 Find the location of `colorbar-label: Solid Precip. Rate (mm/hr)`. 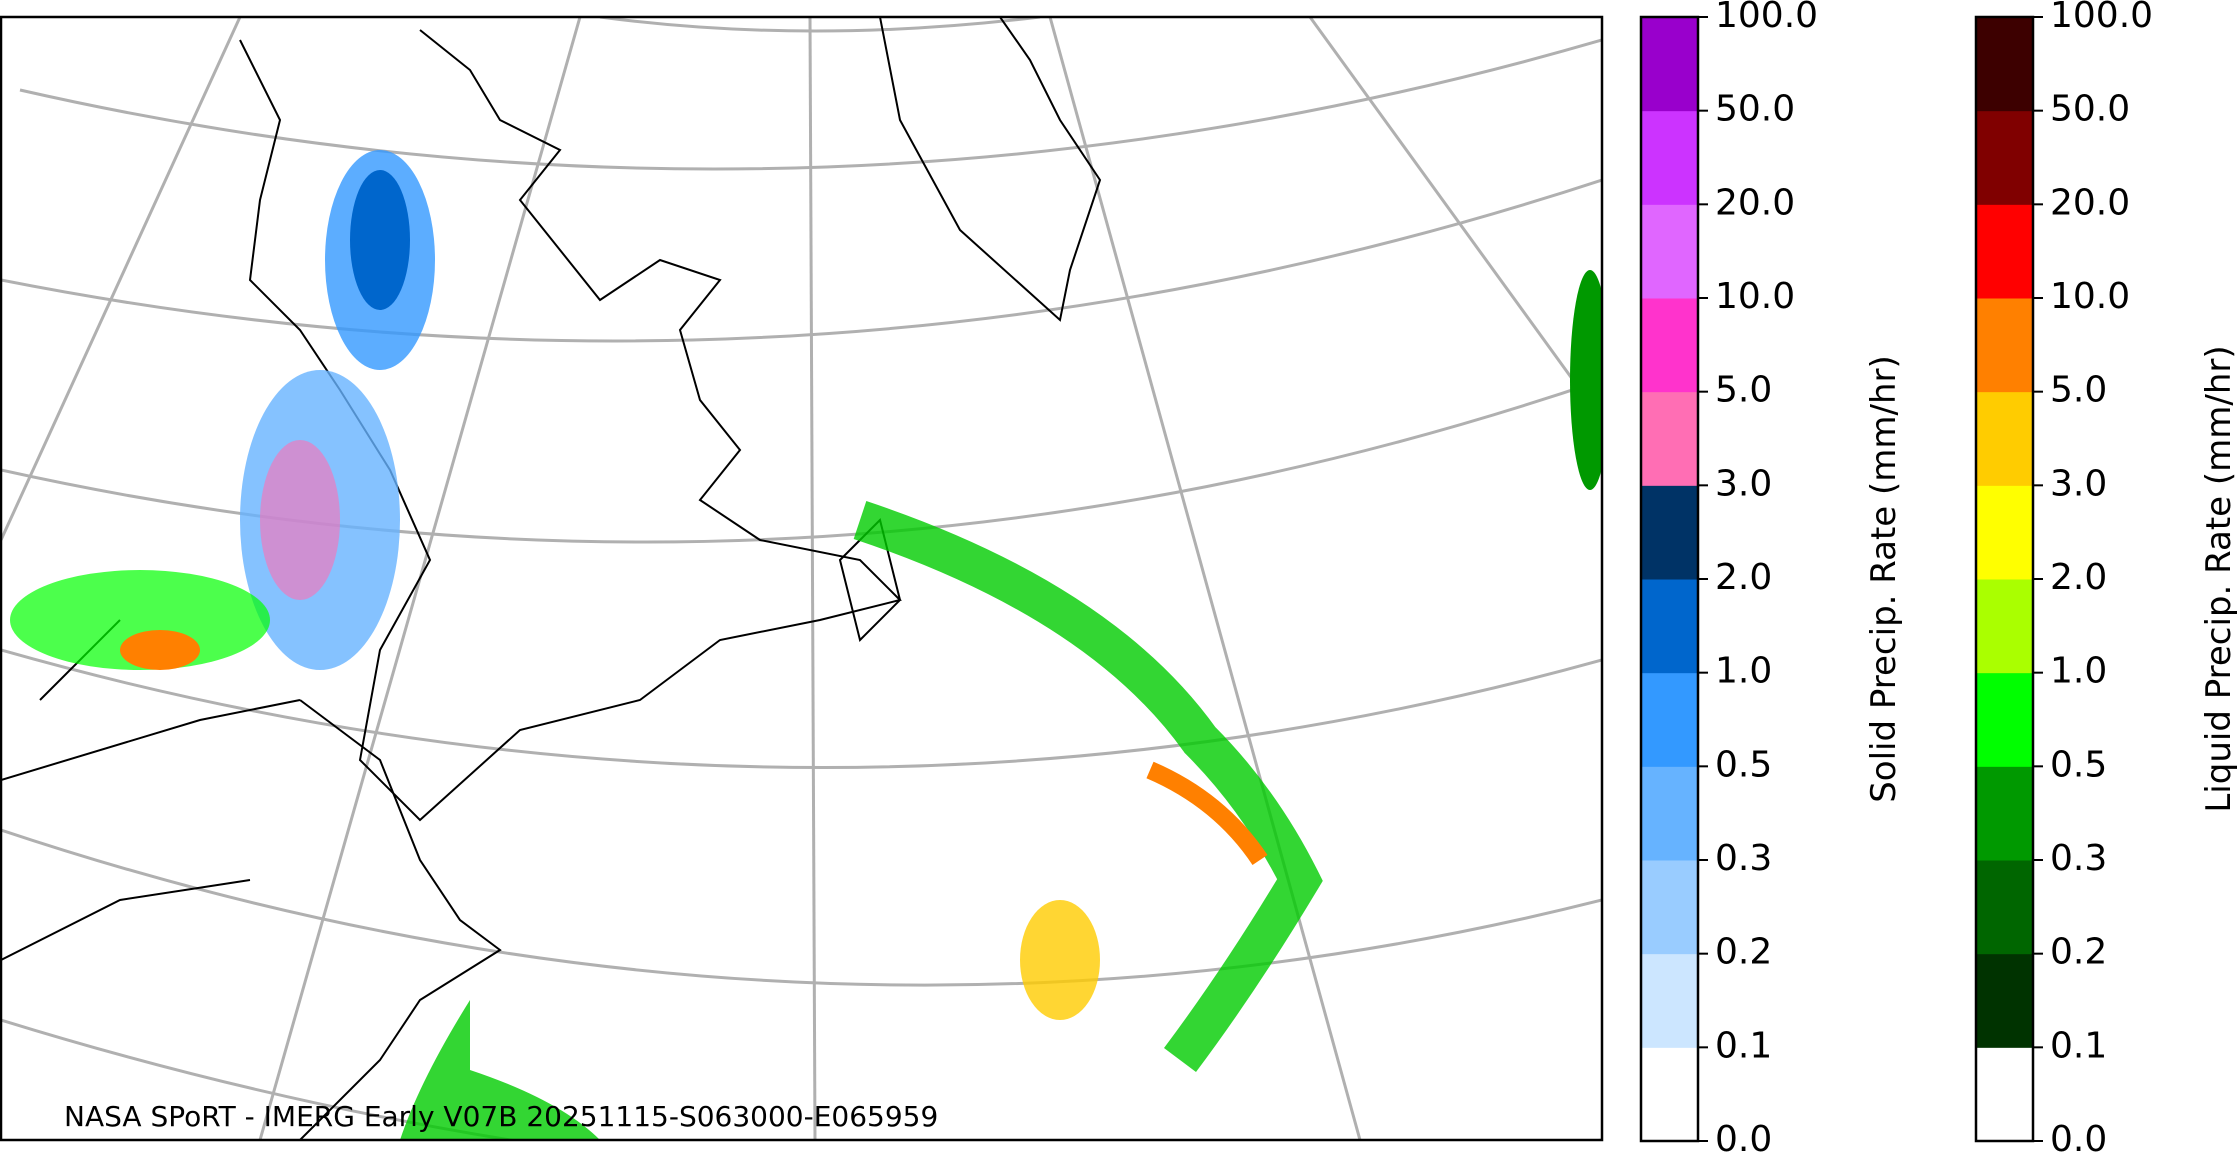

colorbar-label: Solid Precip. Rate (mm/hr) is located at coordinates (1884, 579).